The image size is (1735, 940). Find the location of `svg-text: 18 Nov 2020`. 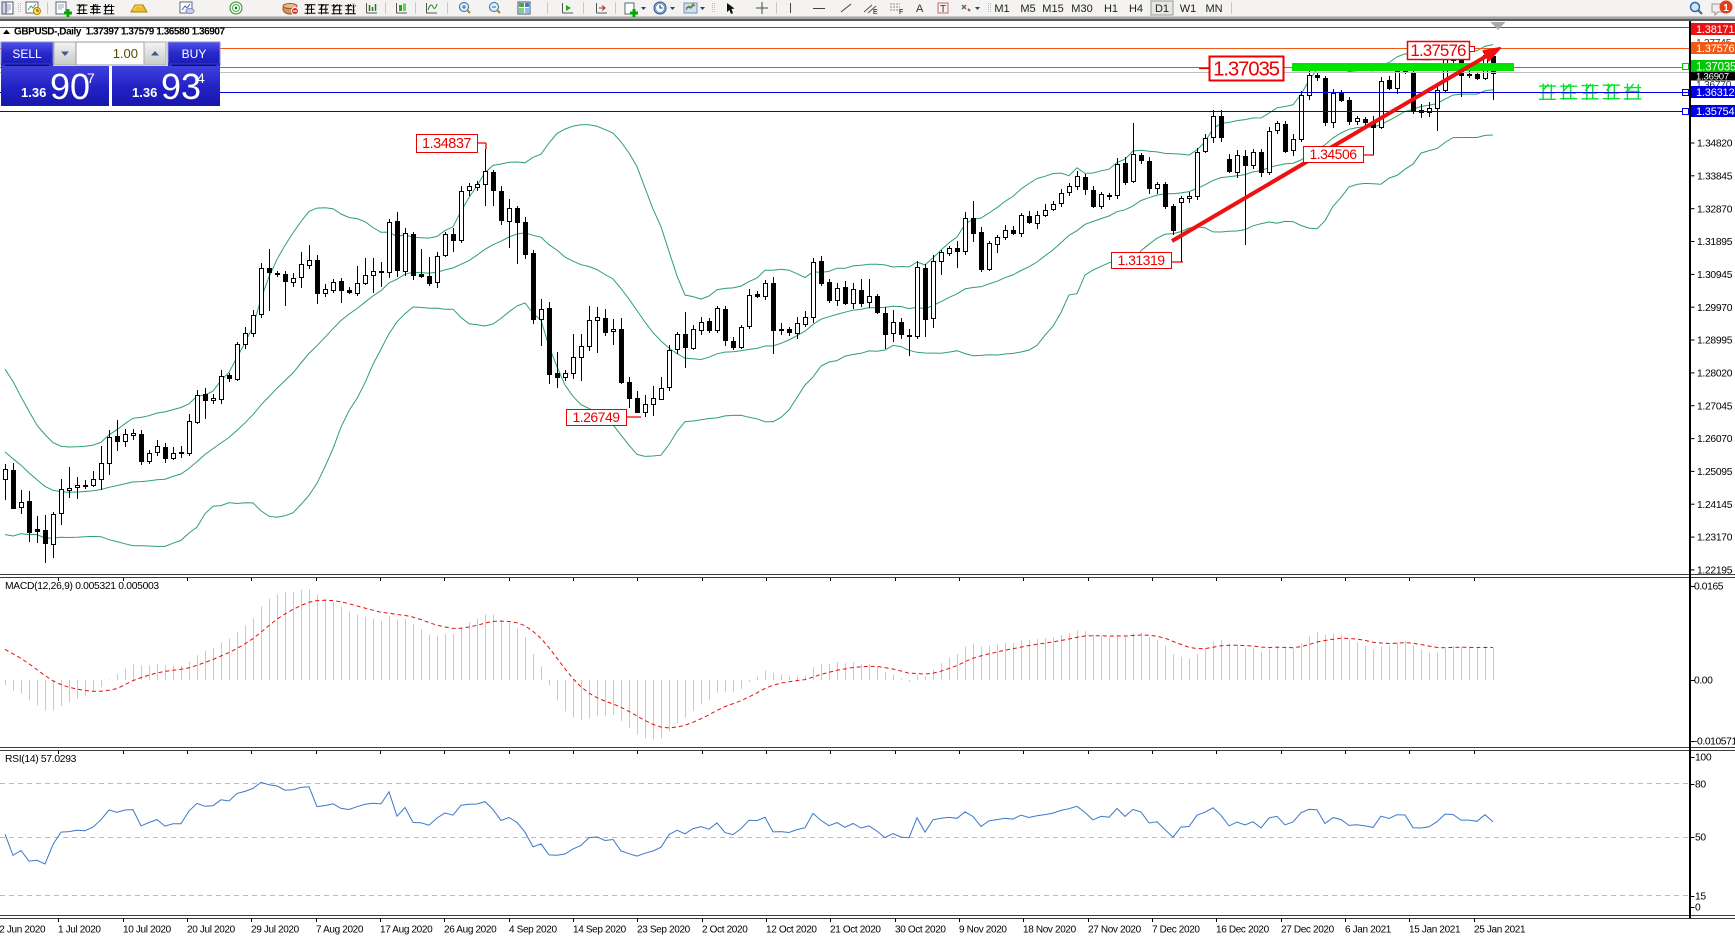

svg-text: 18 Nov 2020 is located at coordinates (1050, 930).